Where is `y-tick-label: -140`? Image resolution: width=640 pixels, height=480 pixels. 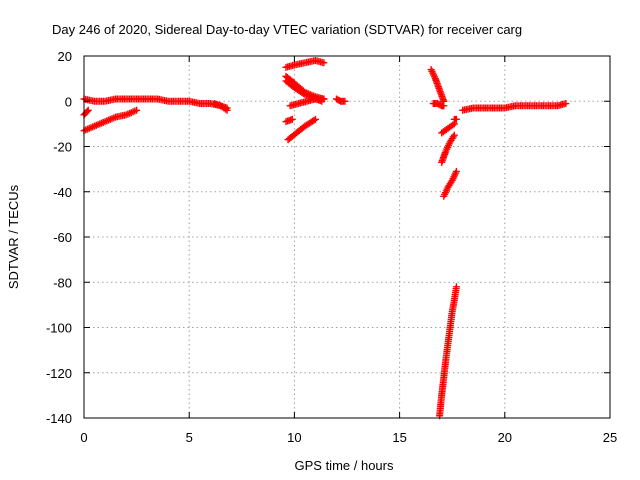
y-tick-label: -140 is located at coordinates (59, 418).